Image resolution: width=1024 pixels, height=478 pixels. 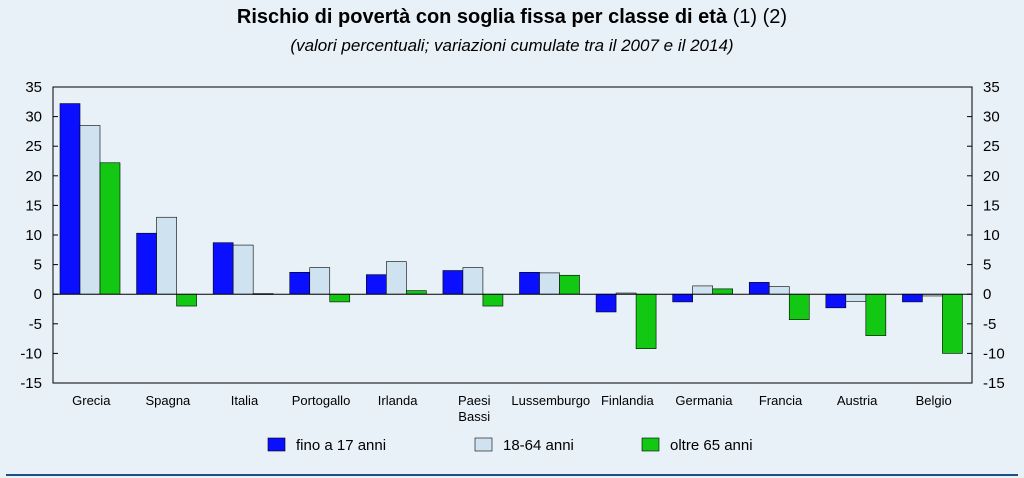 What do you see at coordinates (33, 146) in the screenshot?
I see `y-tick-label-left: 25` at bounding box center [33, 146].